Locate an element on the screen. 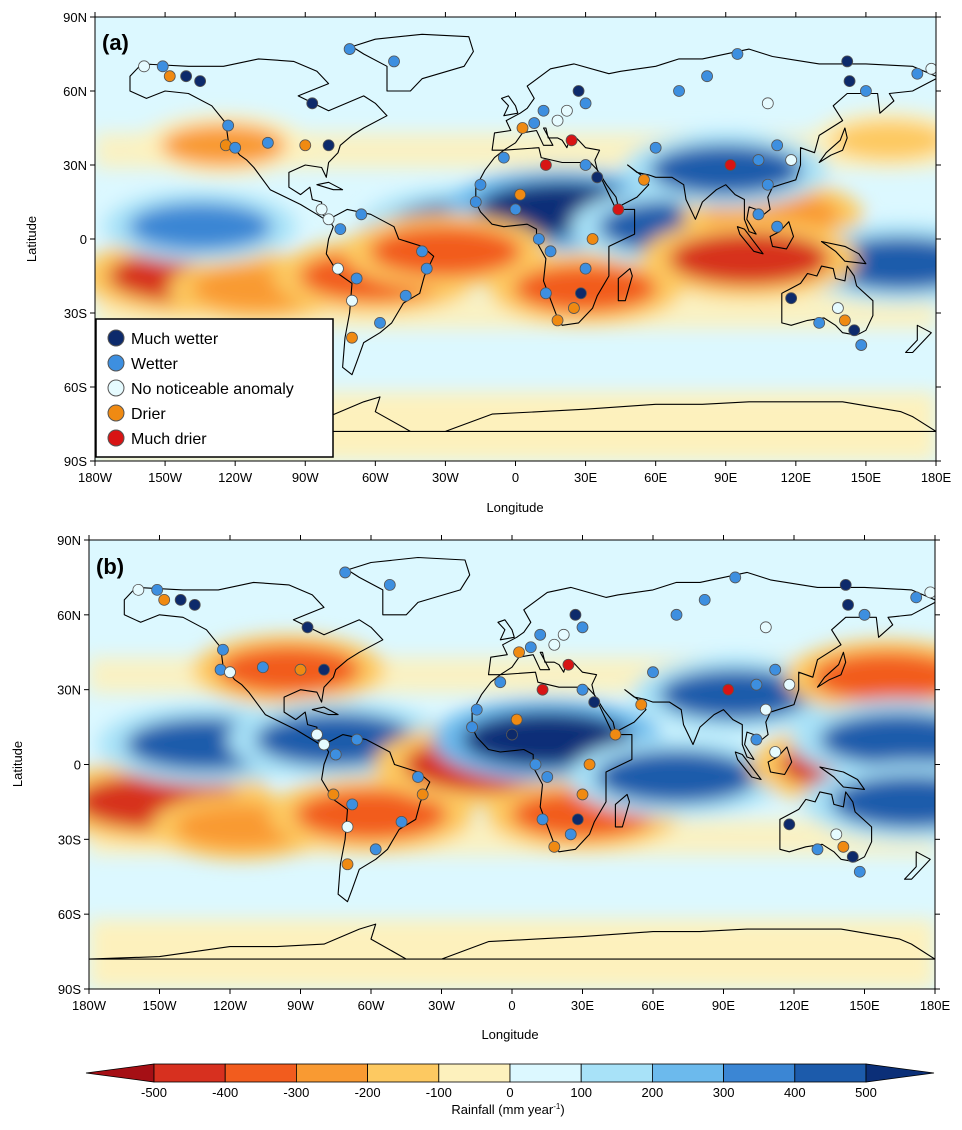 The width and height of the screenshot is (962, 1130). coastline-madagascar is located at coordinates (625, 285).